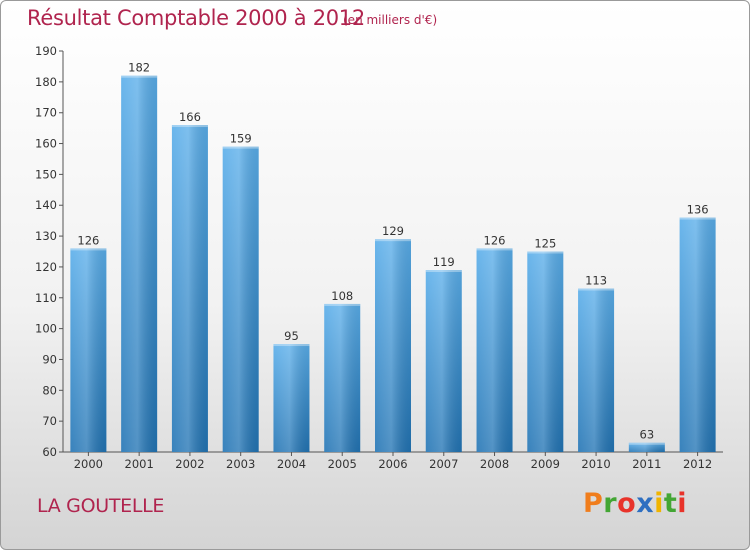  What do you see at coordinates (49, 421) in the screenshot?
I see `y-tick-label: 70` at bounding box center [49, 421].